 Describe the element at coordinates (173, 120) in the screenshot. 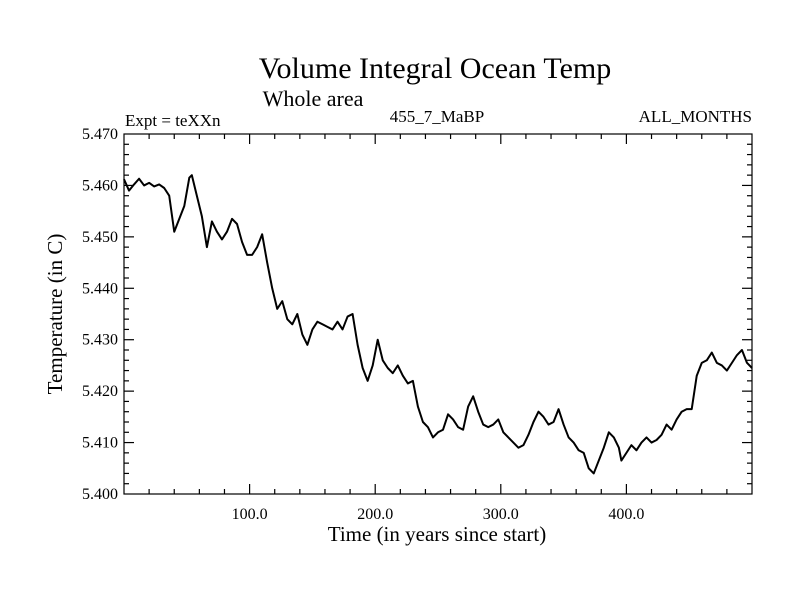

I see `experiment-annotation: Expt = teXXn` at that location.